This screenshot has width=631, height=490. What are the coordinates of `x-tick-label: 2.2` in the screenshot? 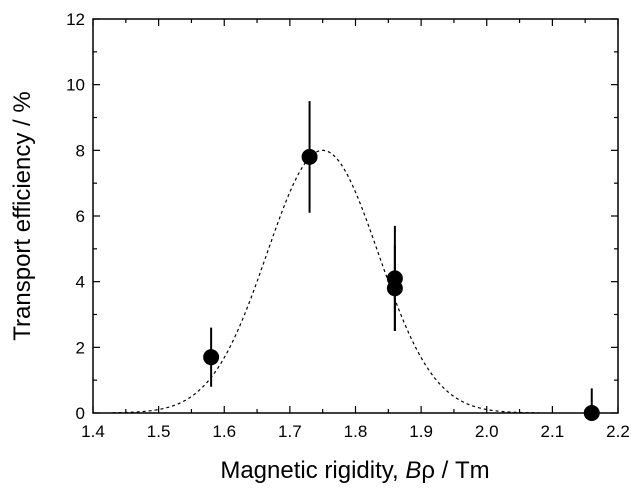 It's located at (618, 431).